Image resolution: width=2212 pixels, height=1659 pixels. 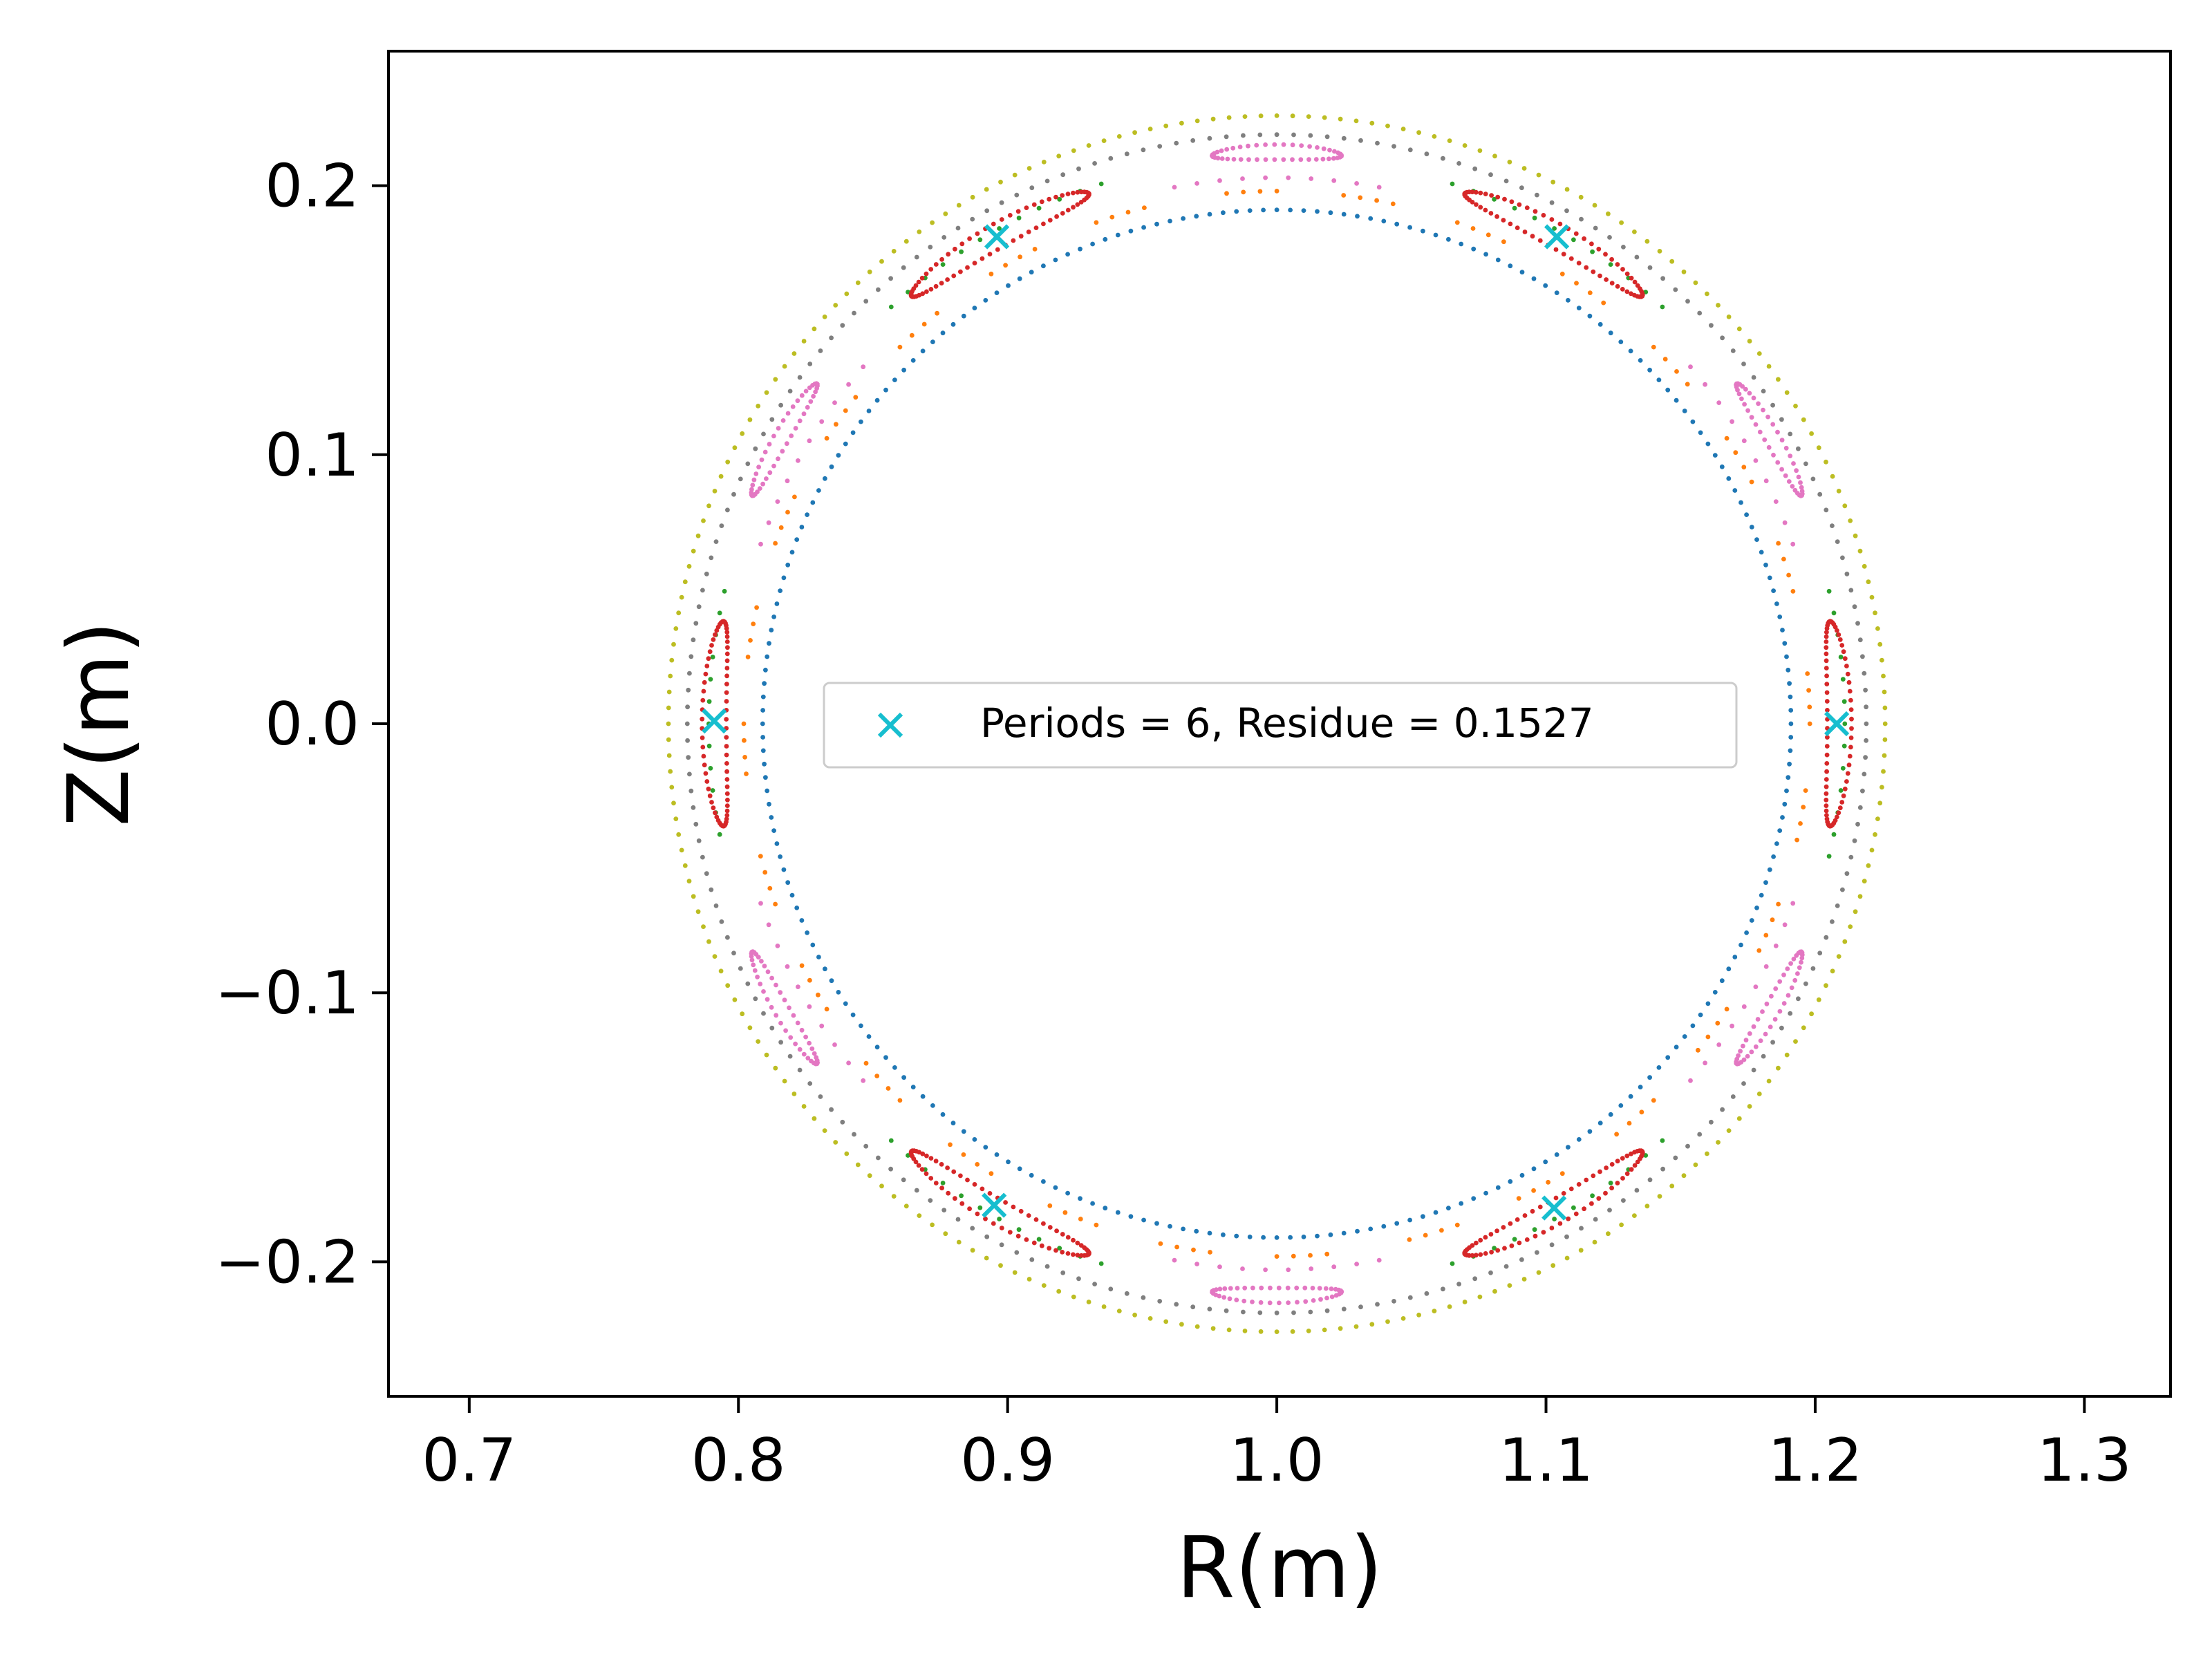 What do you see at coordinates (1557, 237) in the screenshot?
I see `x-point-marker` at bounding box center [1557, 237].